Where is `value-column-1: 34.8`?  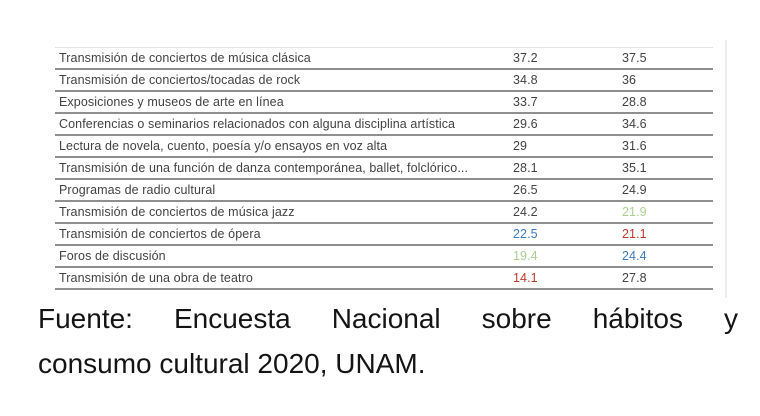
value-column-1: 34.8 is located at coordinates (525, 80).